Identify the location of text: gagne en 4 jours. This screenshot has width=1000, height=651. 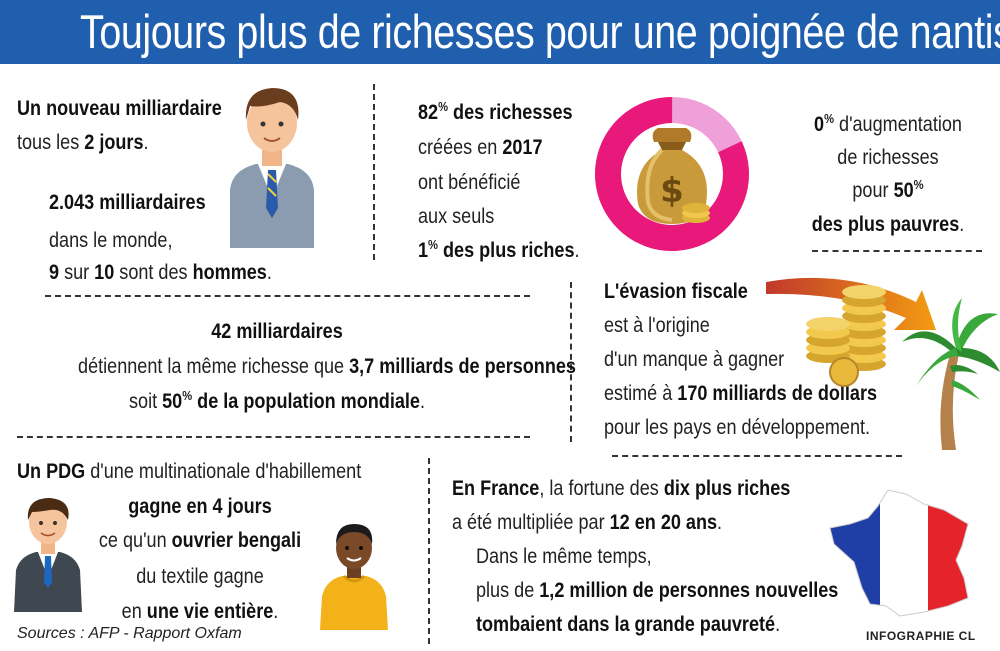
(200, 506).